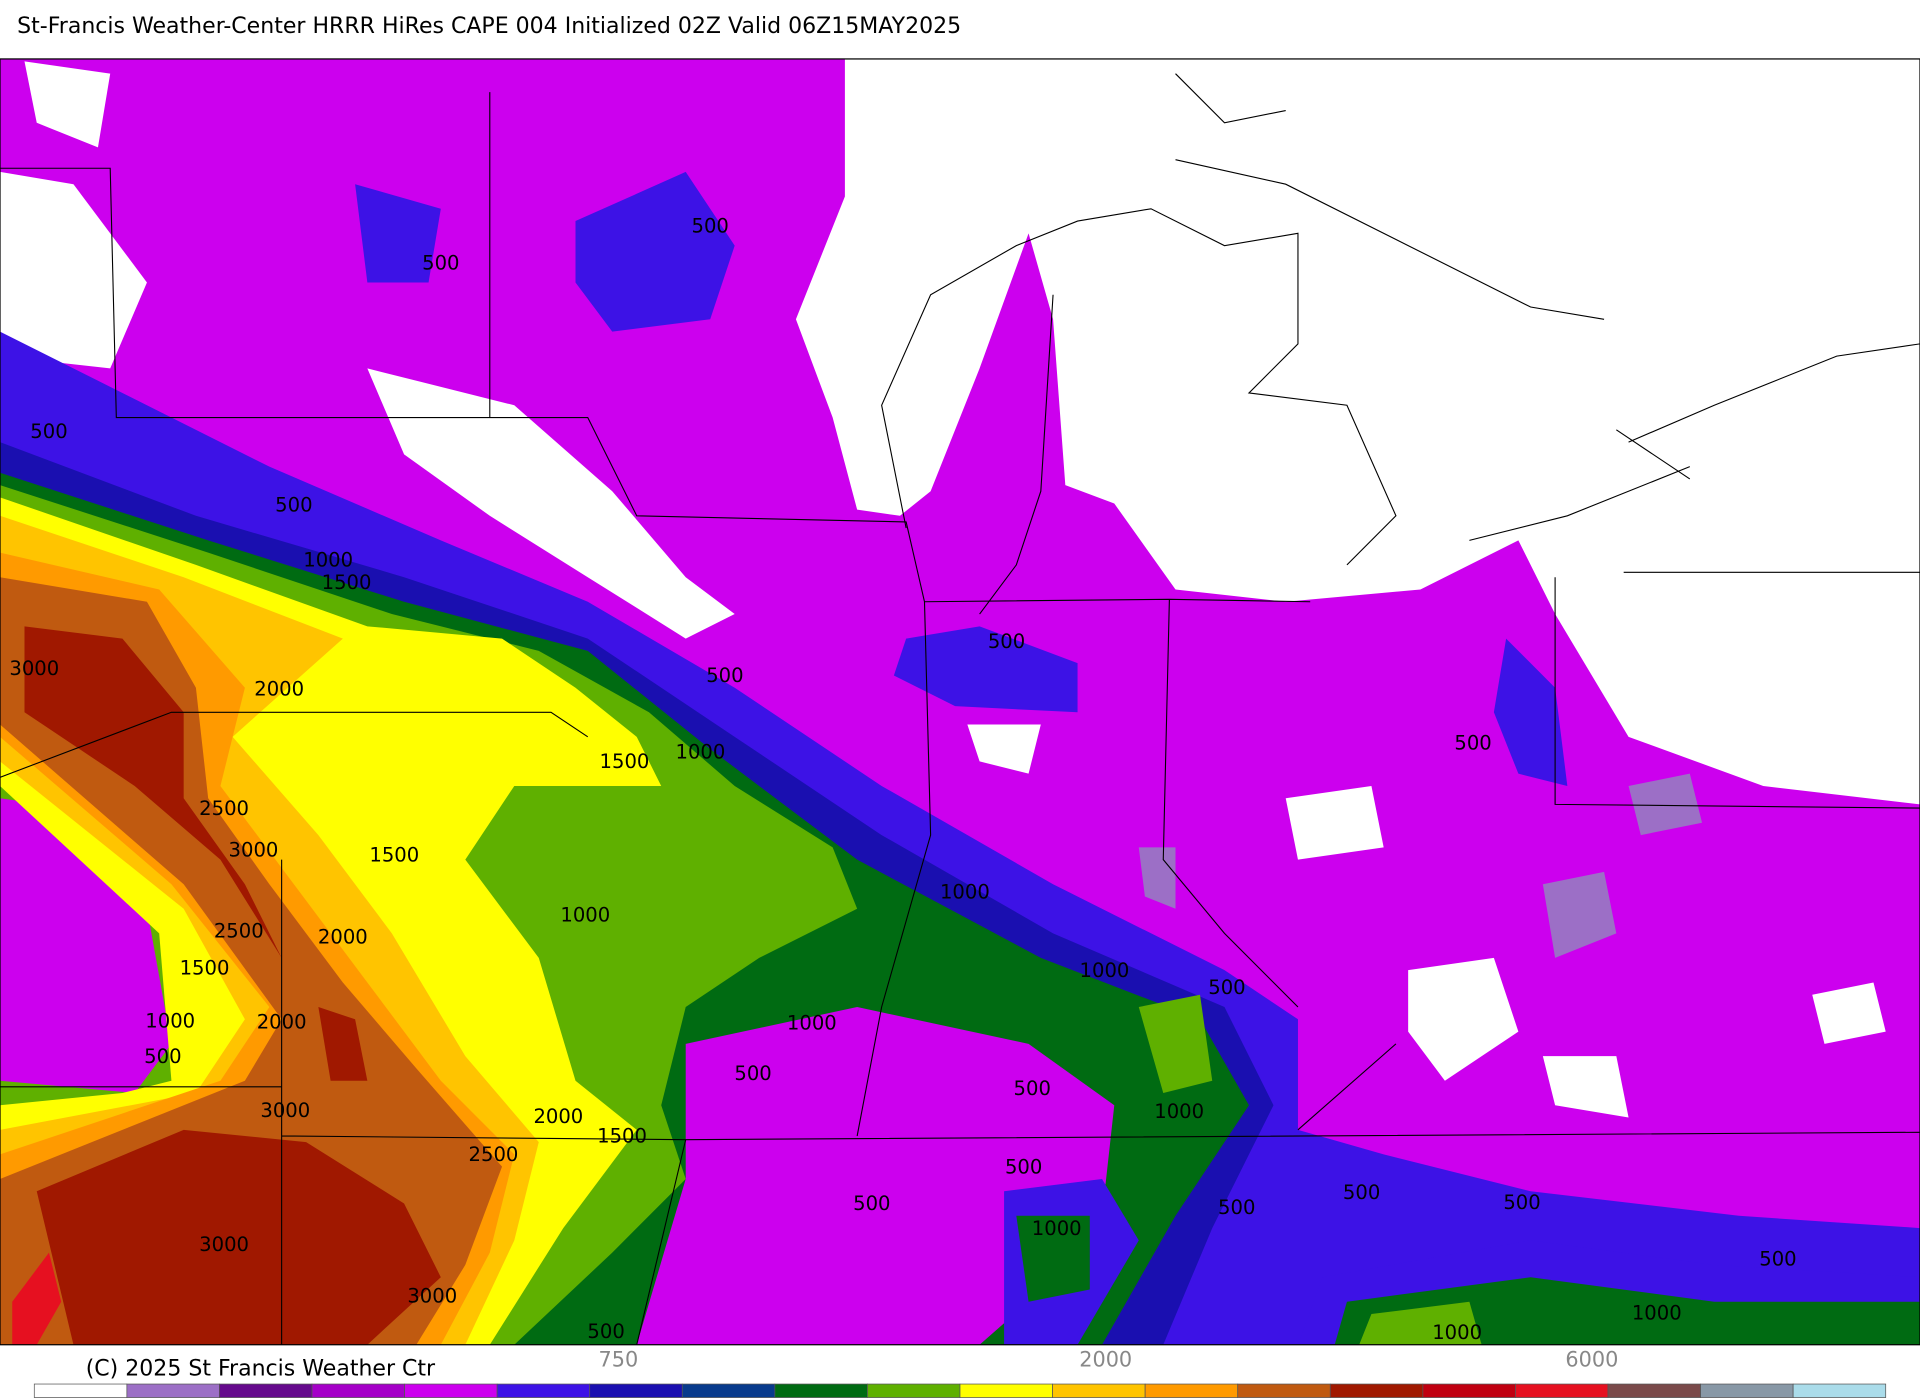 The height and width of the screenshot is (1400, 1920). What do you see at coordinates (261, 1368) in the screenshot?
I see `copyright: (C) 2025 St Francis Weather Ctr` at bounding box center [261, 1368].